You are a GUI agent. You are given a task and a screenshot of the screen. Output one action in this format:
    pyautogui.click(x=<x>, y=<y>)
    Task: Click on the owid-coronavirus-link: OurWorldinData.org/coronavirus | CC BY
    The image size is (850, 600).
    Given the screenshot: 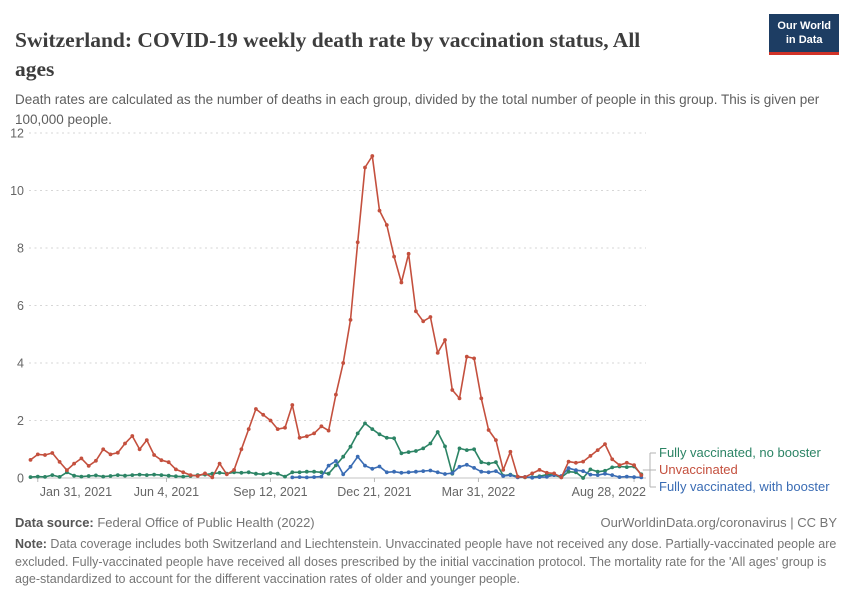 What is the action you would take?
    pyautogui.click(x=718, y=522)
    